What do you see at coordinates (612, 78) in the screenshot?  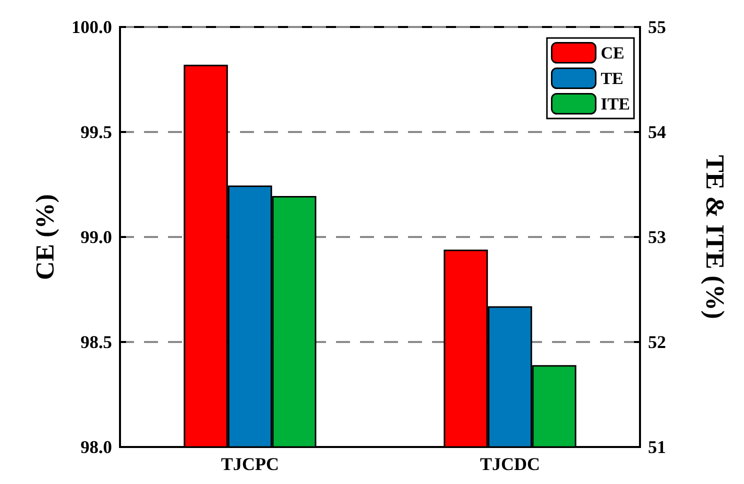 I see `legend-label: TE` at bounding box center [612, 78].